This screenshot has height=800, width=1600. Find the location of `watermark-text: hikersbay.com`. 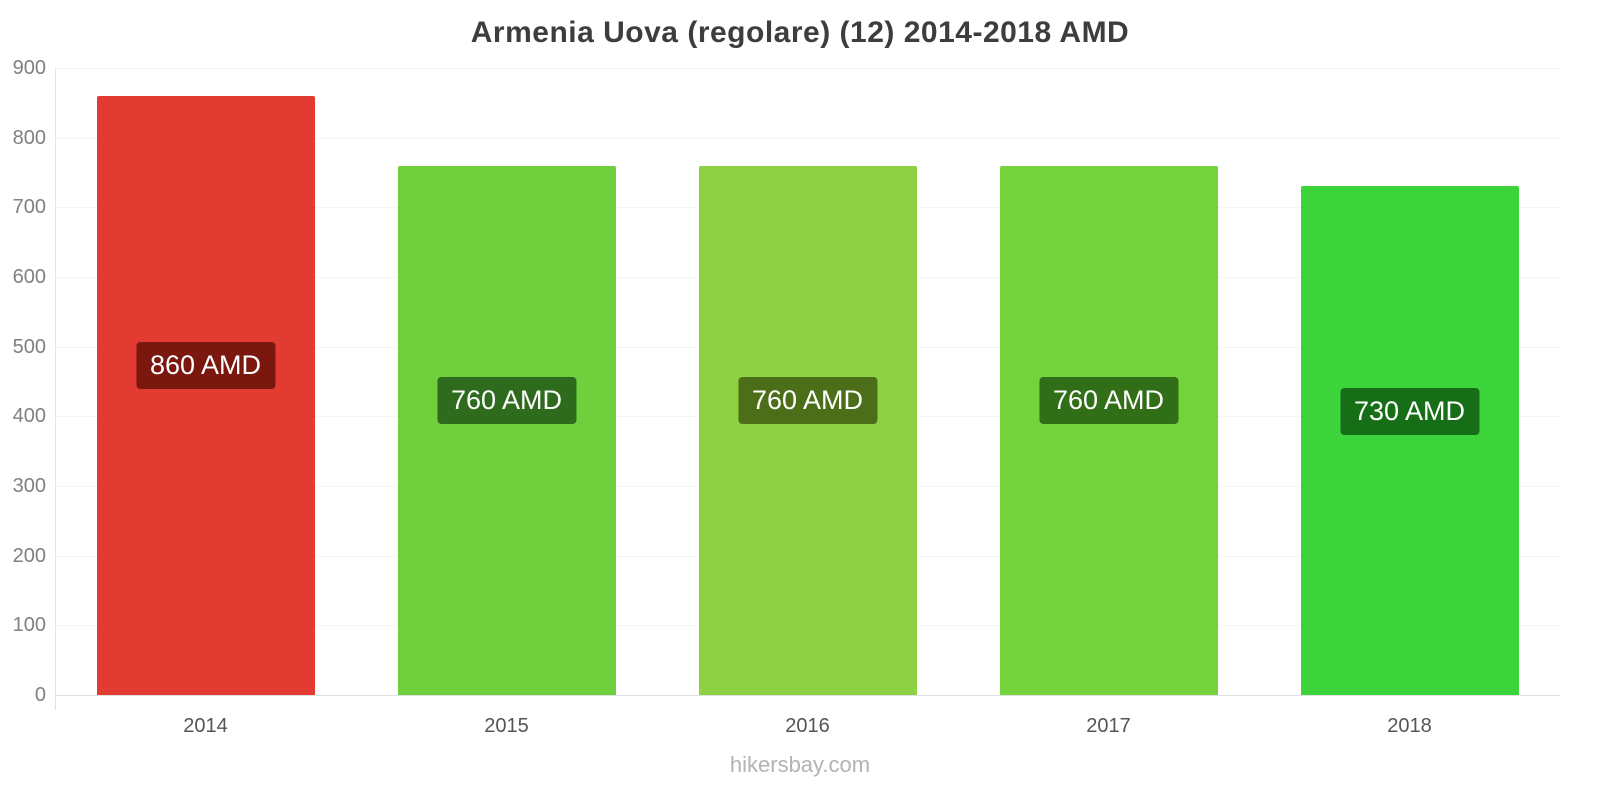

watermark-text: hikersbay.com is located at coordinates (800, 764).